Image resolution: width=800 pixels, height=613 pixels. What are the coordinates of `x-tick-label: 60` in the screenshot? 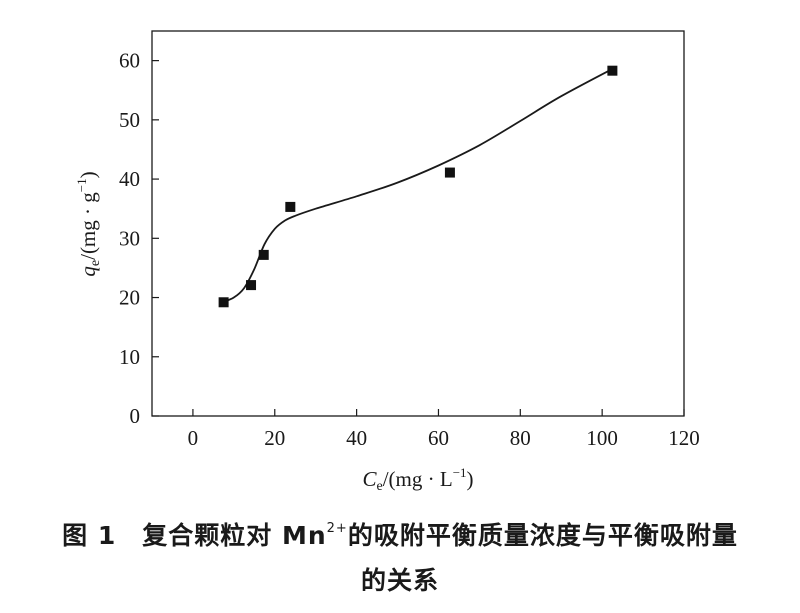 It's located at (438, 438).